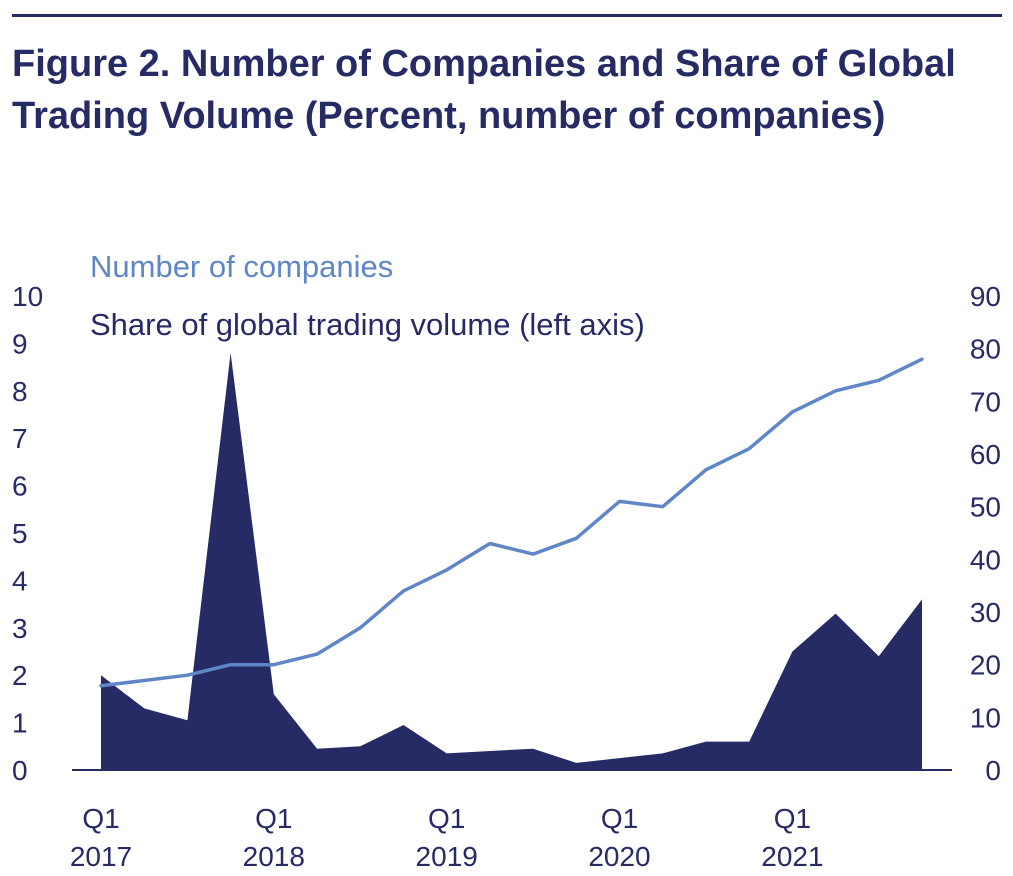 The height and width of the screenshot is (876, 1013). What do you see at coordinates (20, 533) in the screenshot?
I see `left-axis-tick-label: 5` at bounding box center [20, 533].